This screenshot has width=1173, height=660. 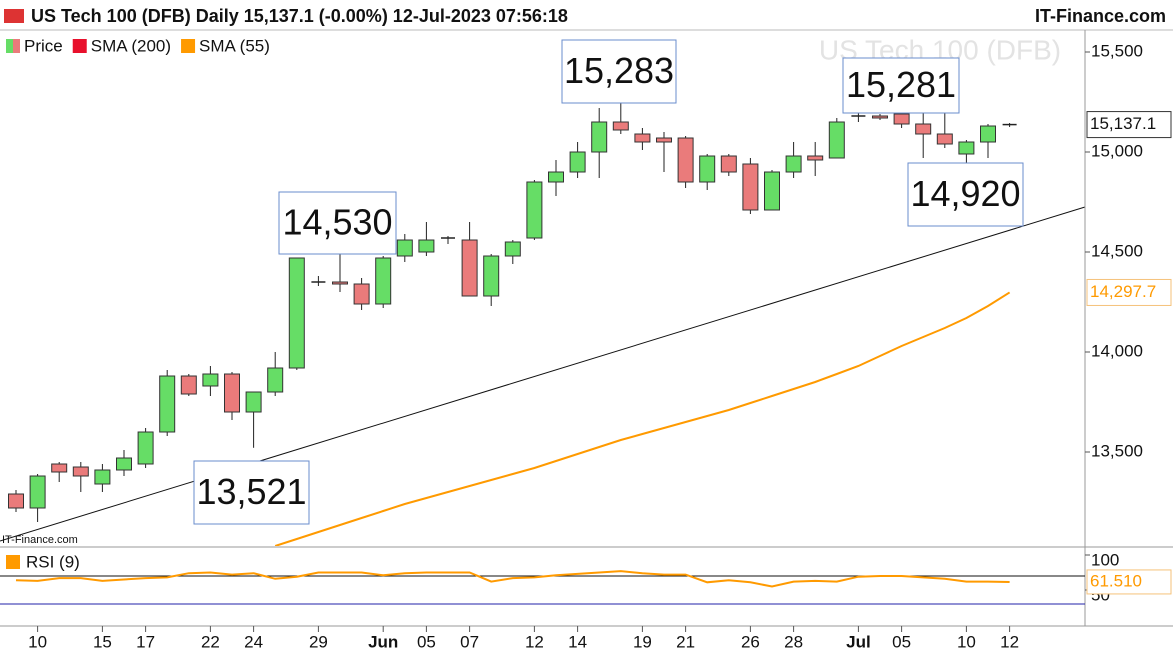 What do you see at coordinates (1105, 559) in the screenshot?
I see `y-tick-label: 100` at bounding box center [1105, 559].